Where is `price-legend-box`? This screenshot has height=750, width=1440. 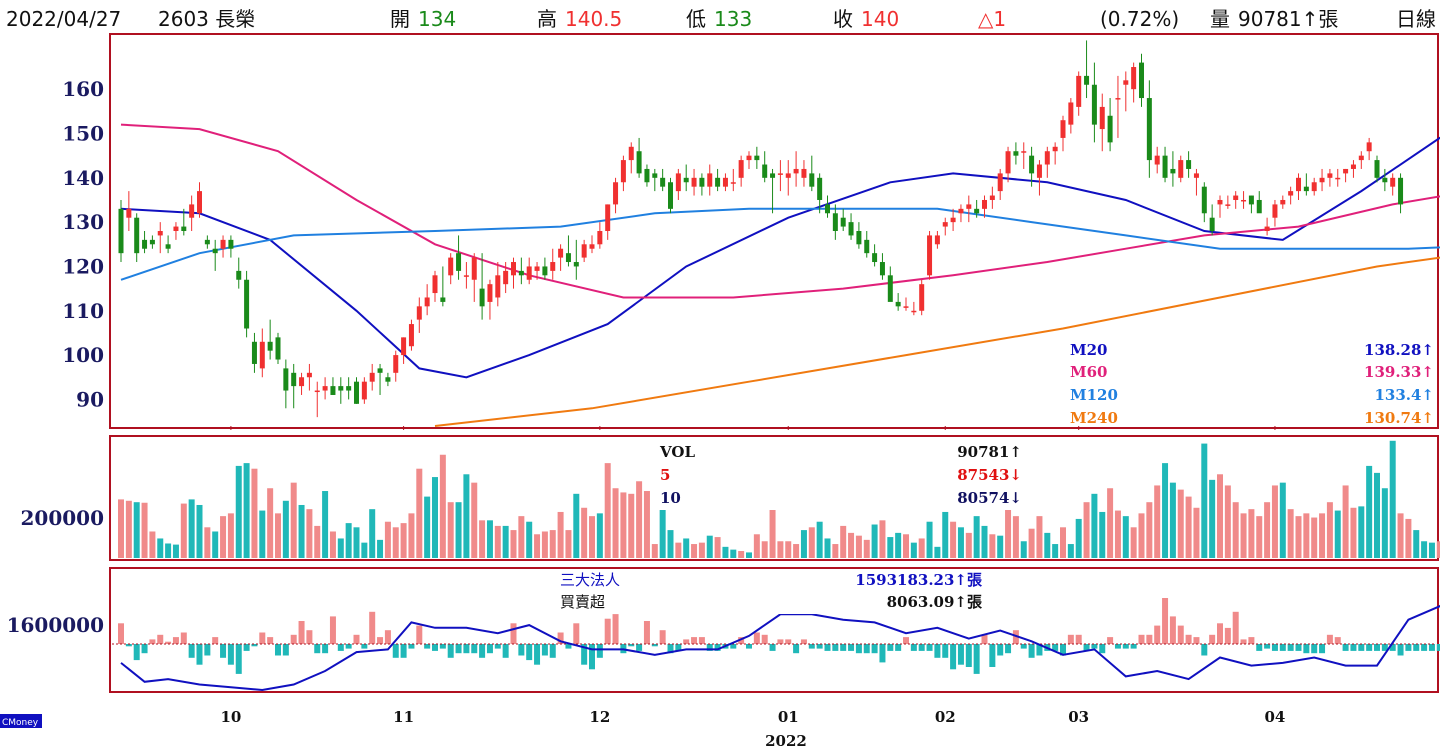
price-legend-box is located at coordinates (1251, 382).